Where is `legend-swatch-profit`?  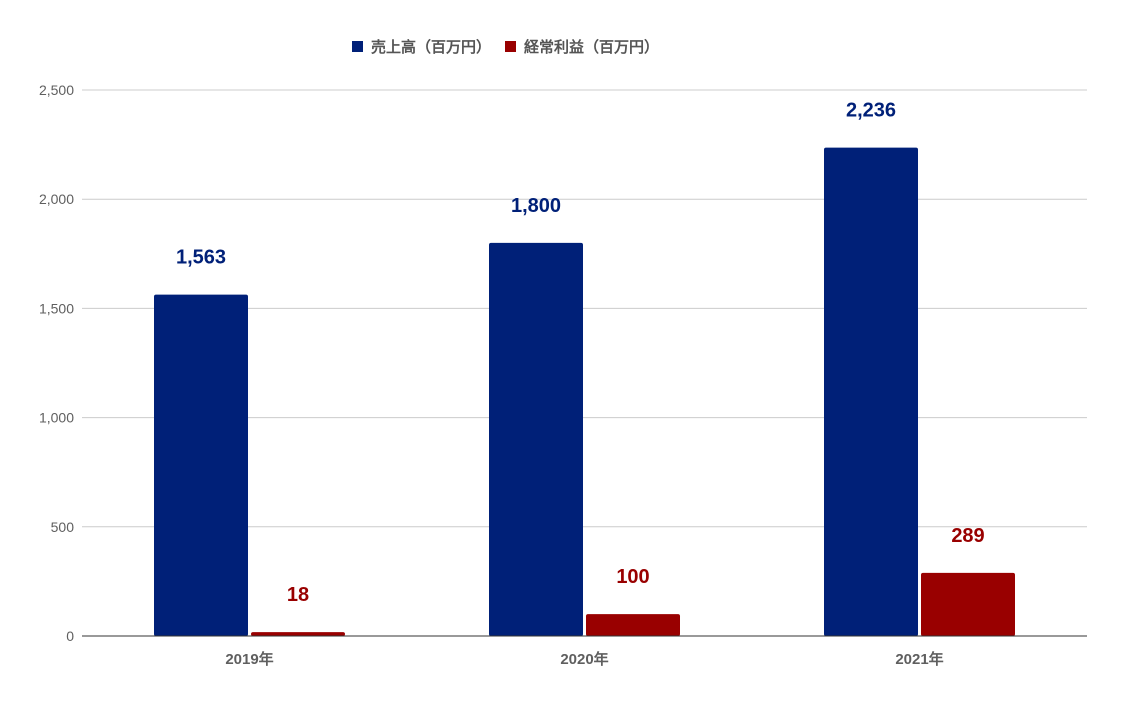 legend-swatch-profit is located at coordinates (511, 46).